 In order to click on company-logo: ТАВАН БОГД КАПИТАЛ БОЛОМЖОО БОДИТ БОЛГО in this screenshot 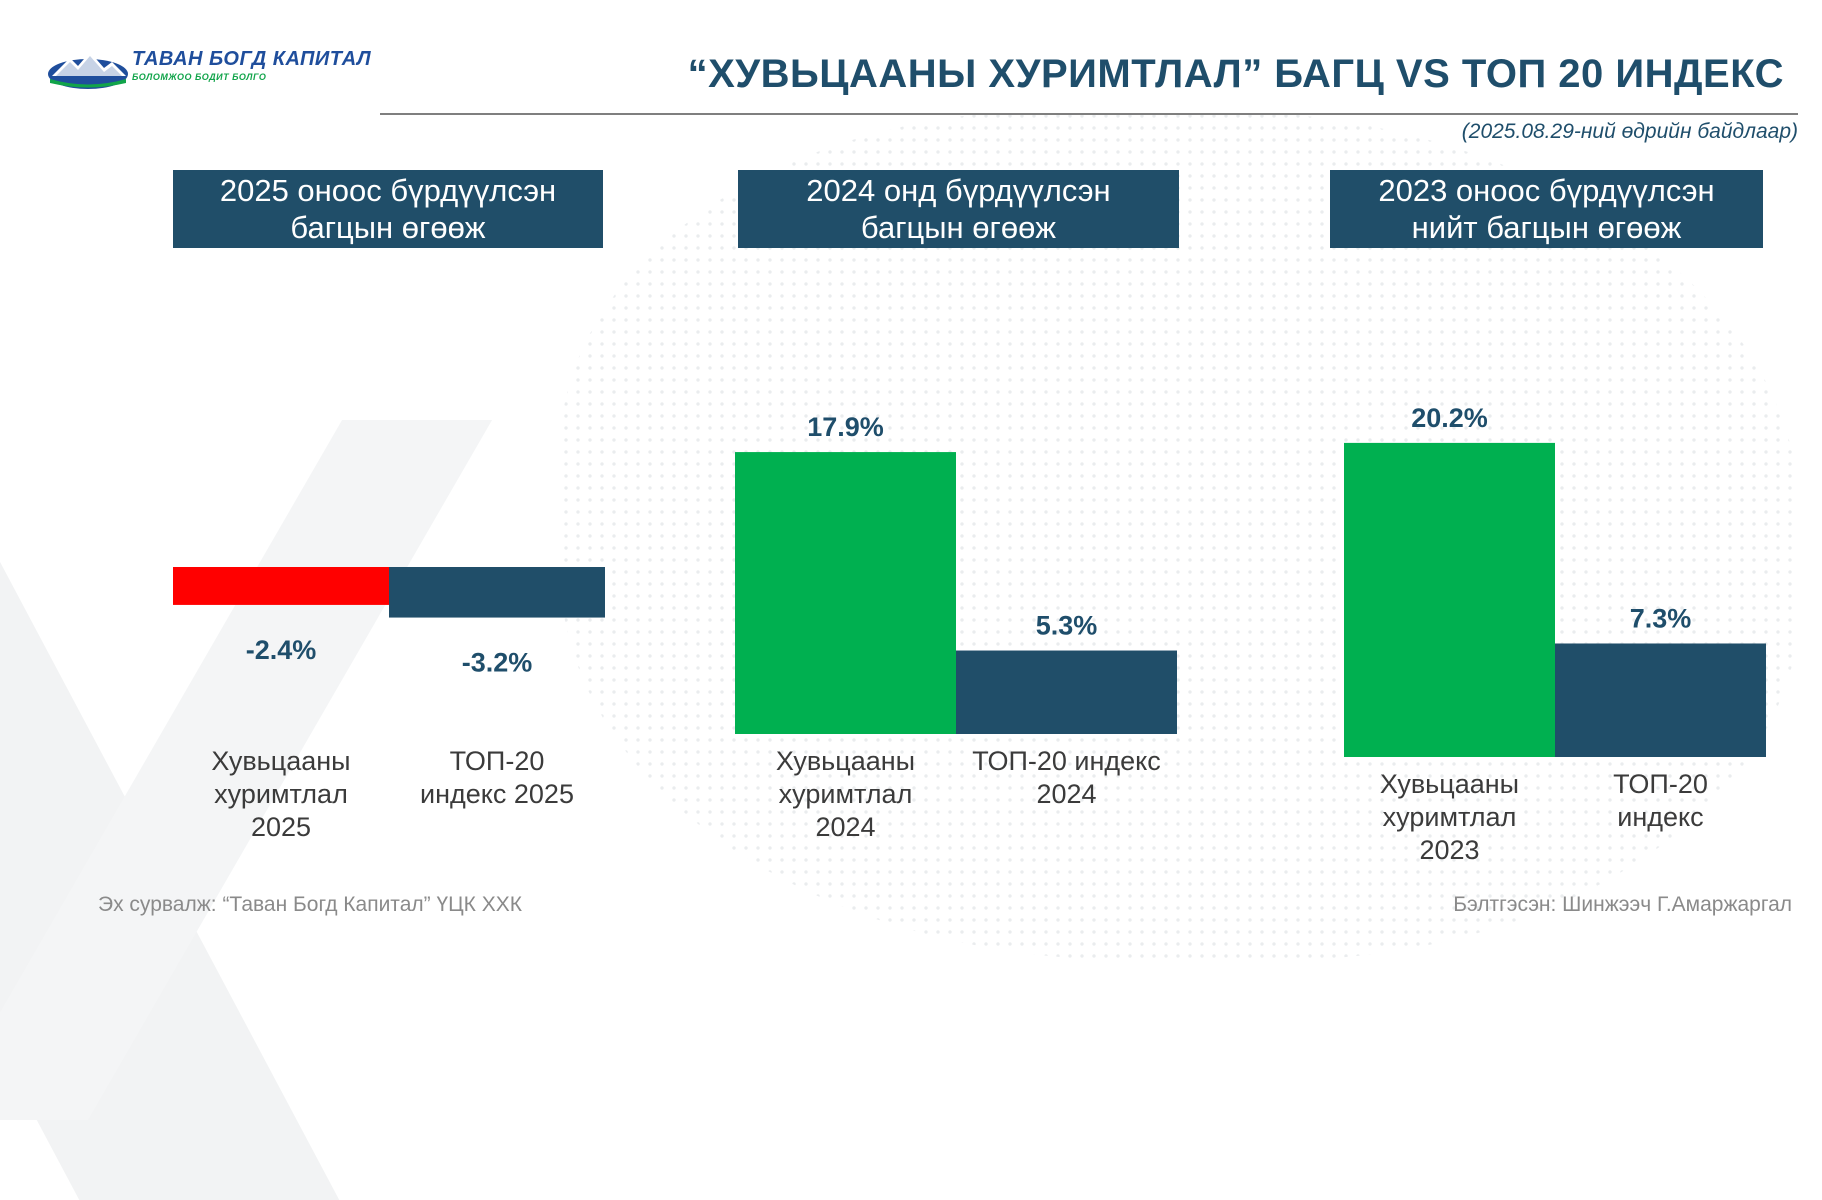, I will do `click(208, 69)`.